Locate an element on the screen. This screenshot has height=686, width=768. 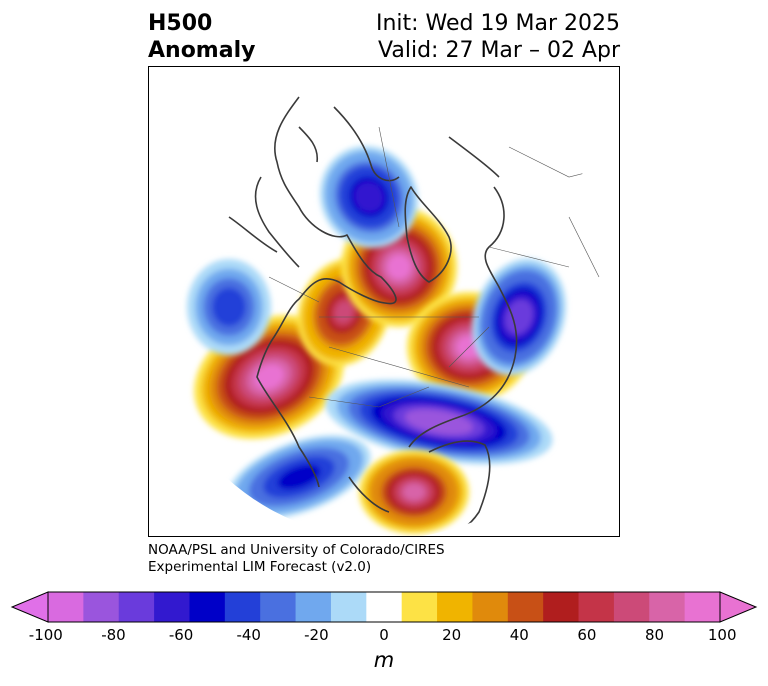
colorbar-unit: m is located at coordinates (384, 660).